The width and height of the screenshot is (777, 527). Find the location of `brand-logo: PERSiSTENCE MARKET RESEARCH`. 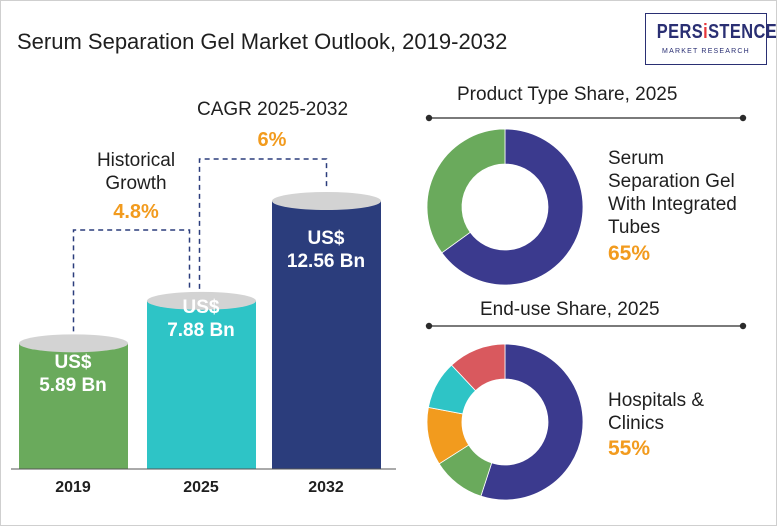

brand-logo: PERSiSTENCE MARKET RESEARCH is located at coordinates (711, 39).